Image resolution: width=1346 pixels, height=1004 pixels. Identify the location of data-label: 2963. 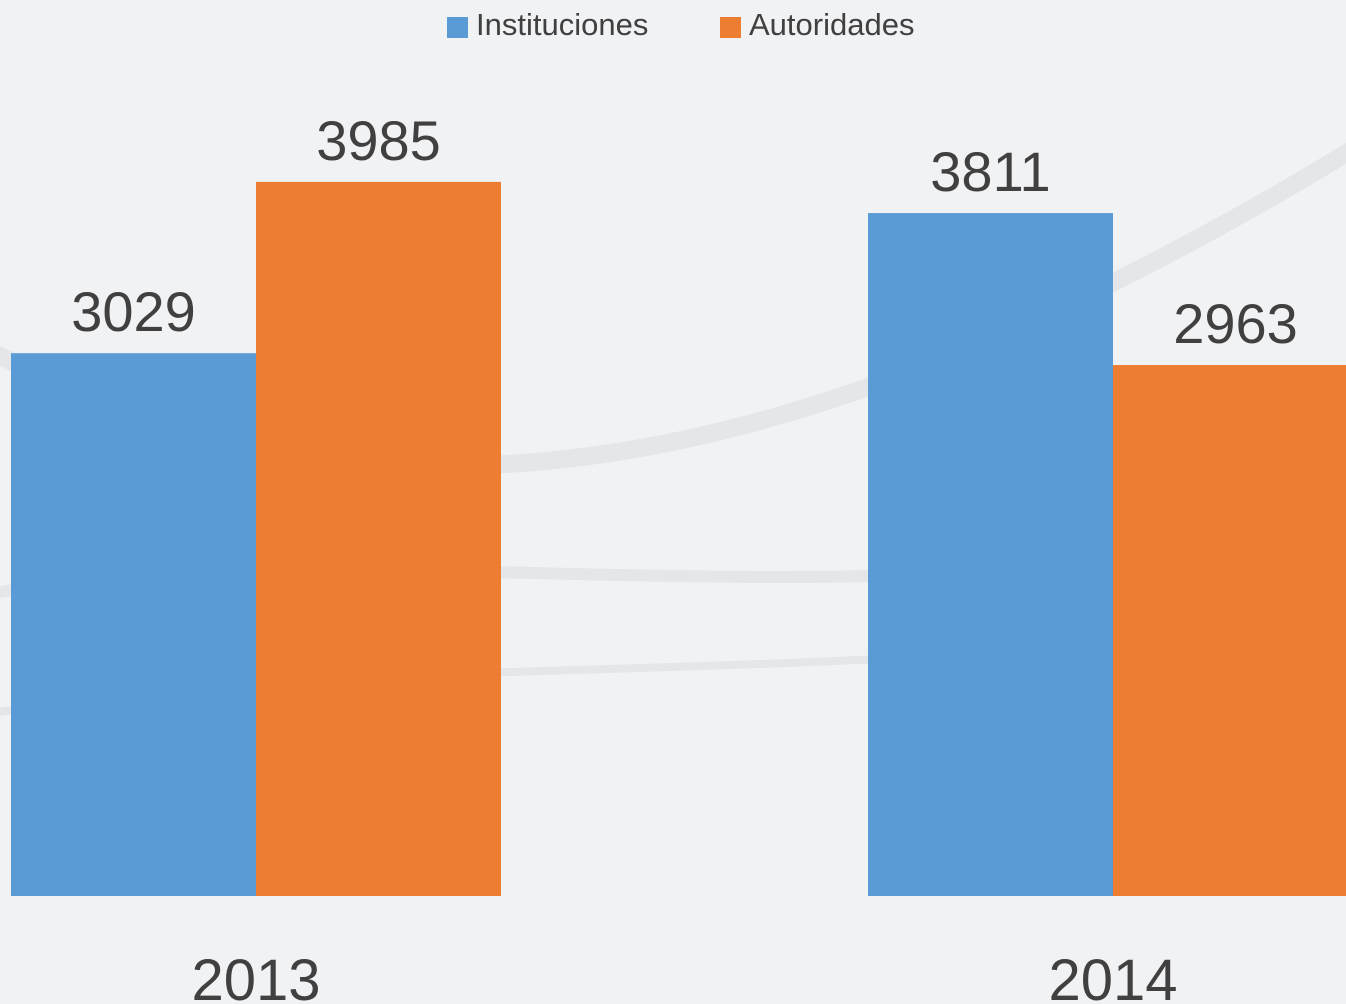
(1235, 323).